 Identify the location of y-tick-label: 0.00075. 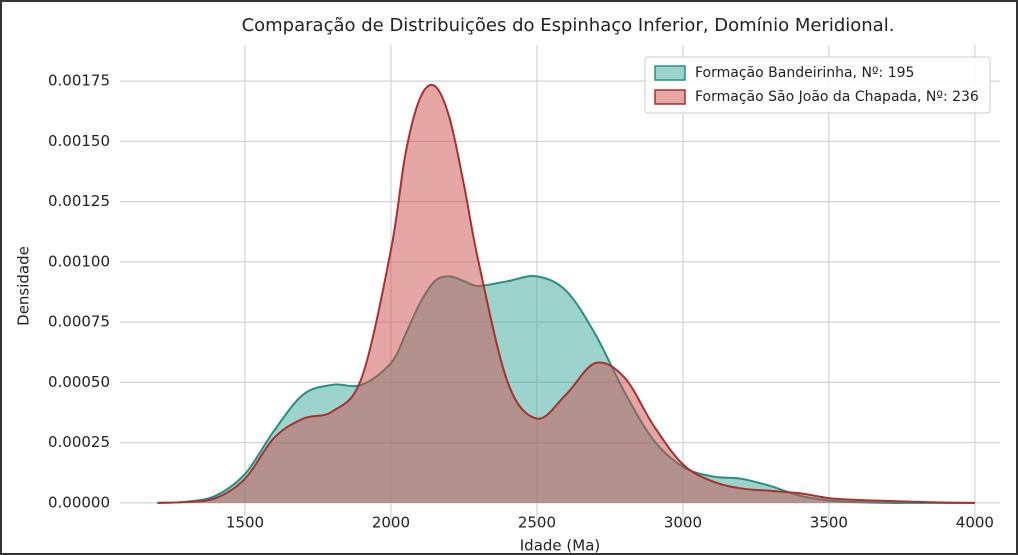
(79, 322).